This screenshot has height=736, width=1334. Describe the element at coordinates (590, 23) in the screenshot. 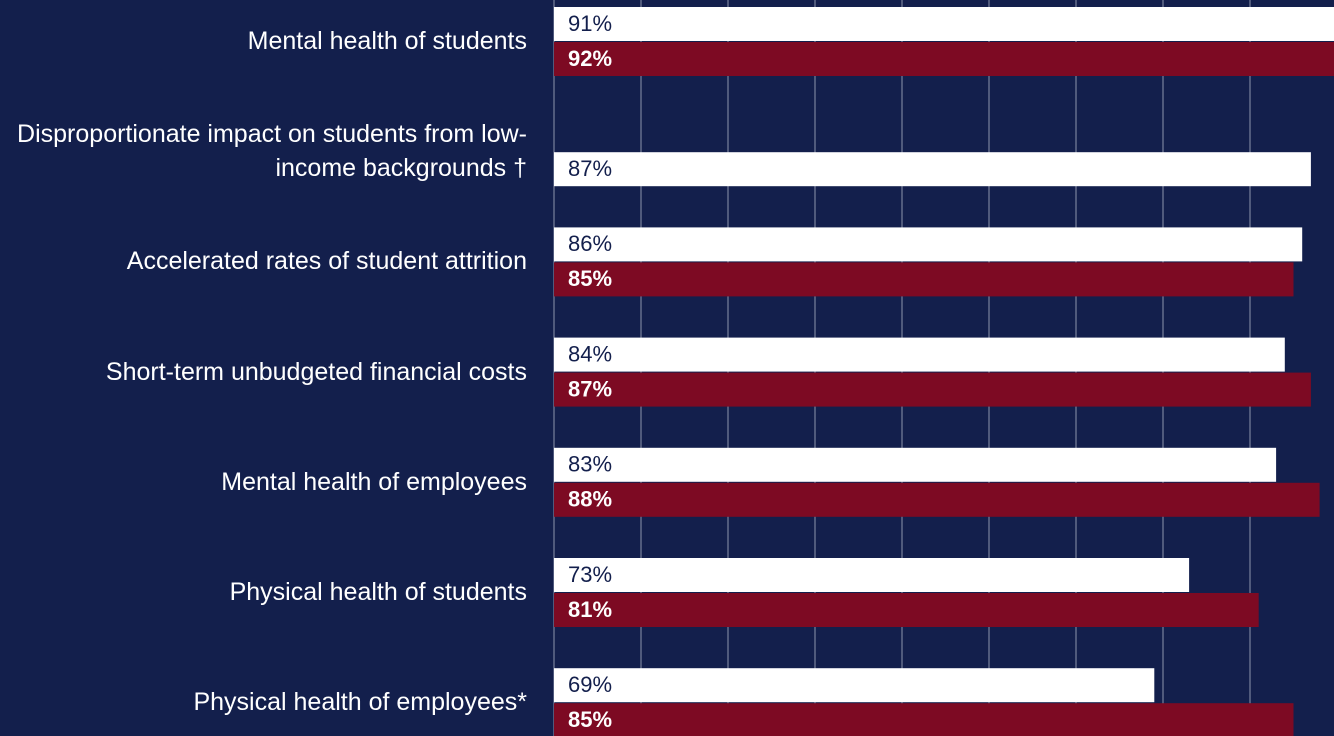

I see `value-label: 91%` at that location.